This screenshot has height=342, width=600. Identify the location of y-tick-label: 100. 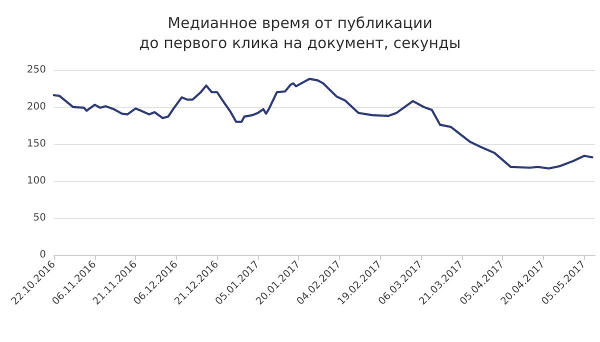
(36, 181).